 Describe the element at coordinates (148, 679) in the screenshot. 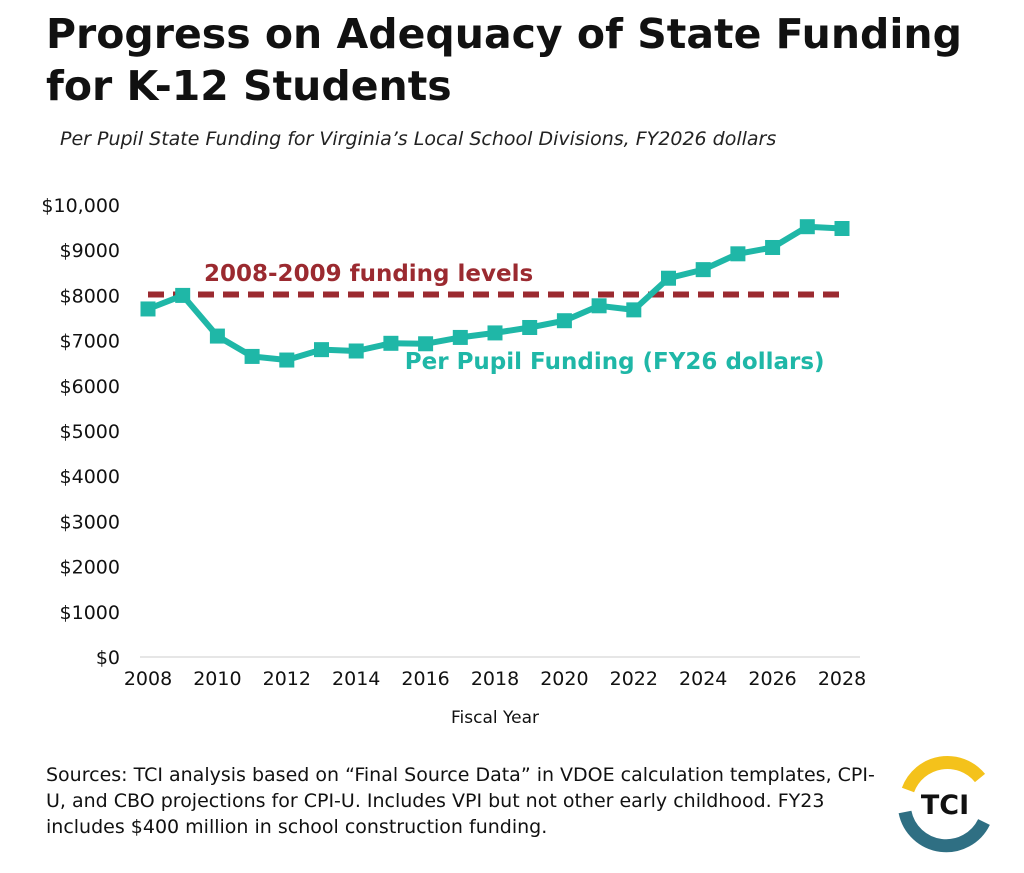

I see `x-tick-label: 2008` at that location.